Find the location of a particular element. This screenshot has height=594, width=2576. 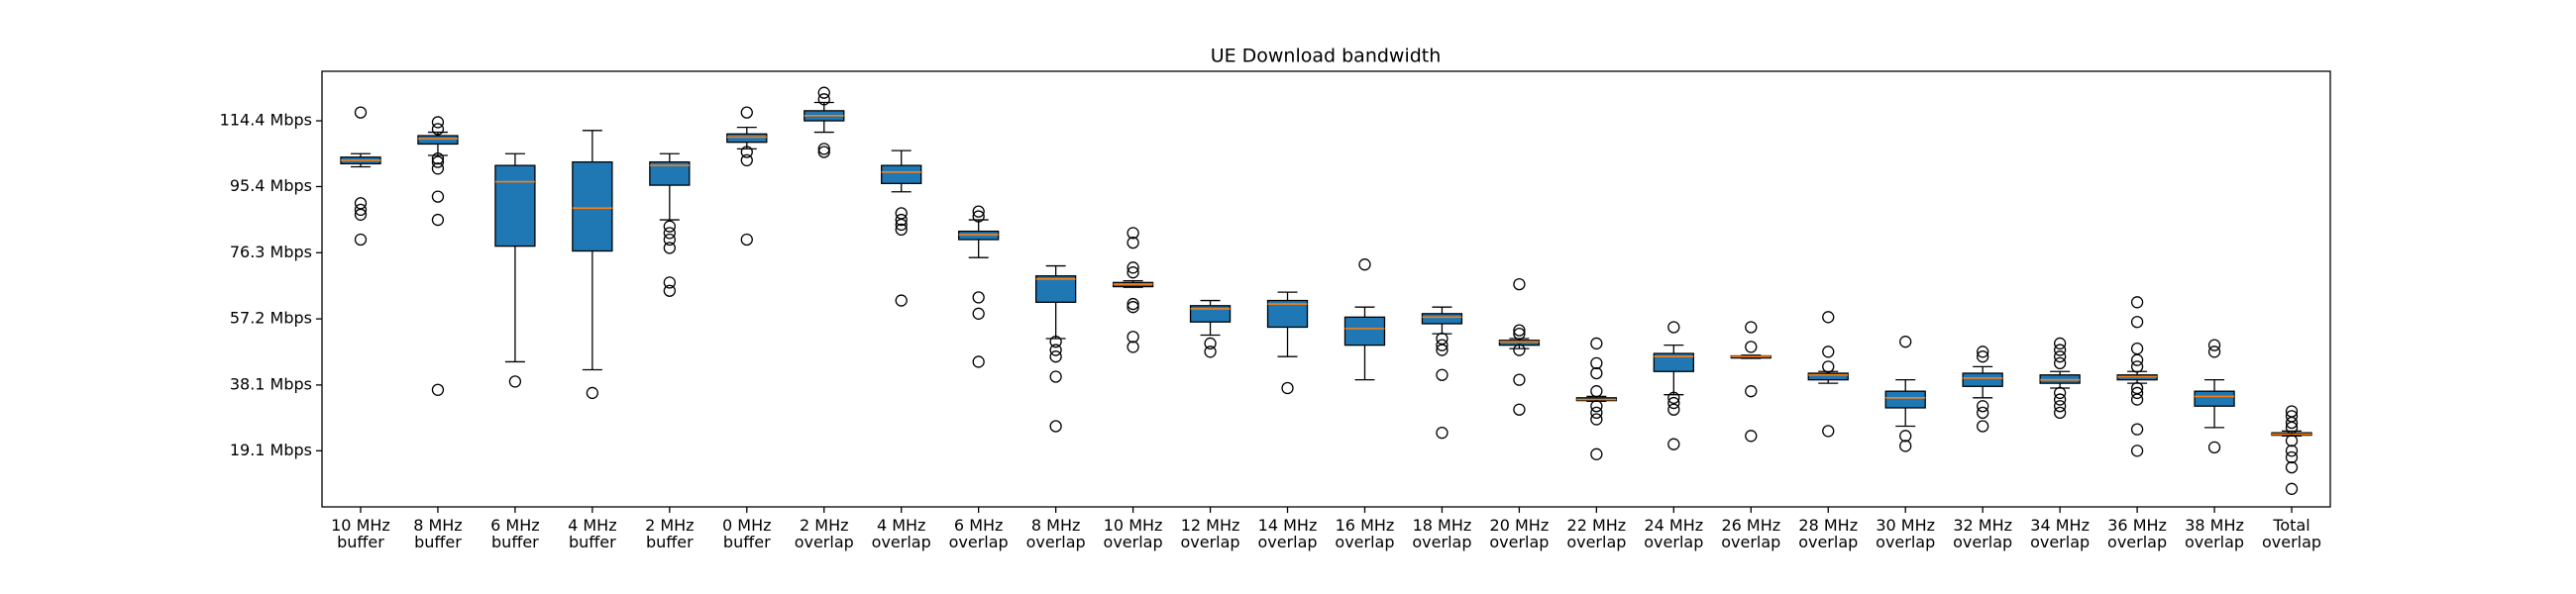

chart-title: UE Download bandwidth is located at coordinates (1326, 56).